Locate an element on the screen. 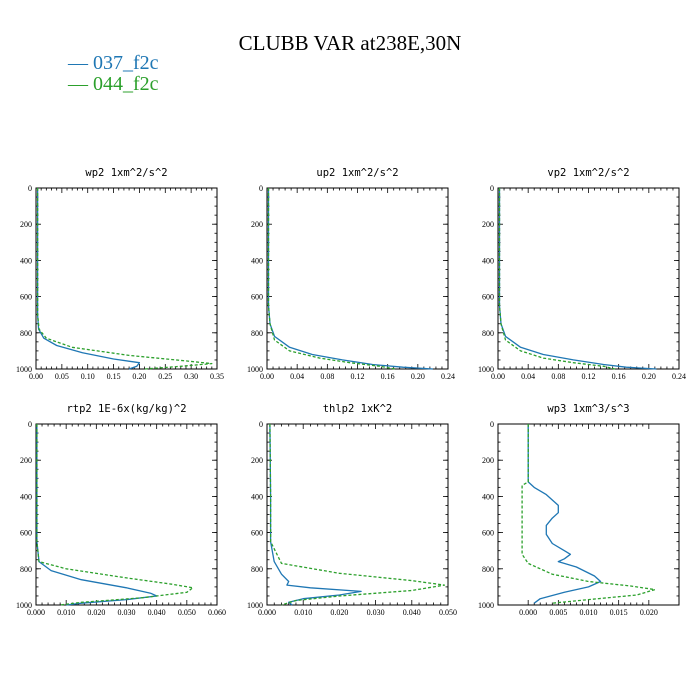  legend: — 037_f2c — 044_f2c is located at coordinates (113, 73).